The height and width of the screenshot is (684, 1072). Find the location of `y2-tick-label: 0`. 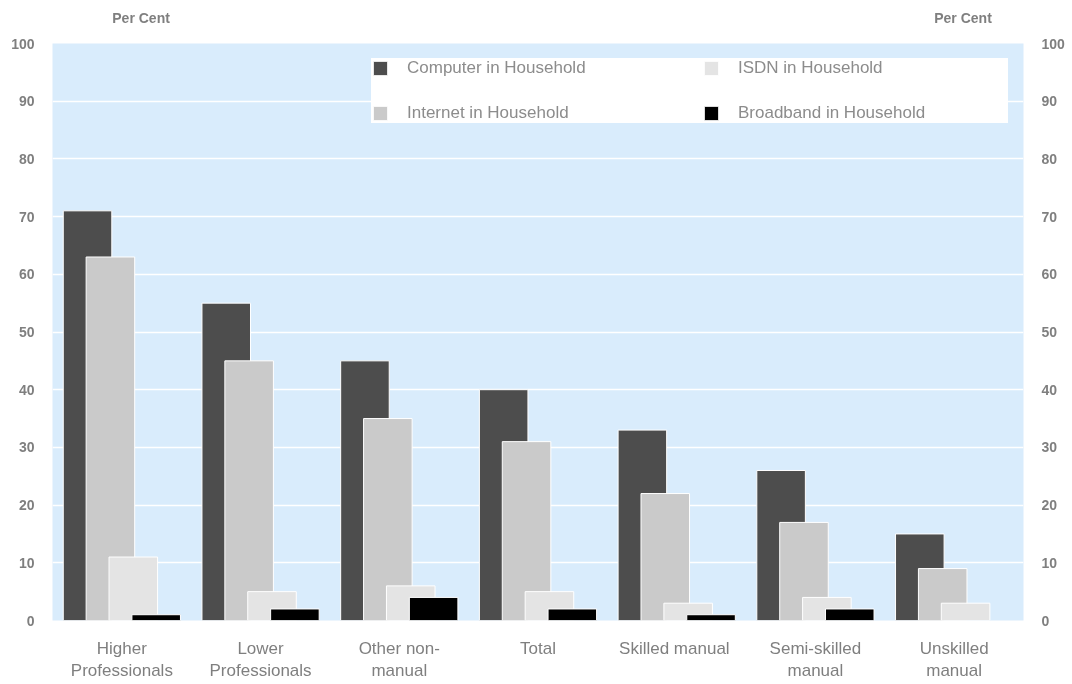

y2-tick-label: 0 is located at coordinates (1045, 620).